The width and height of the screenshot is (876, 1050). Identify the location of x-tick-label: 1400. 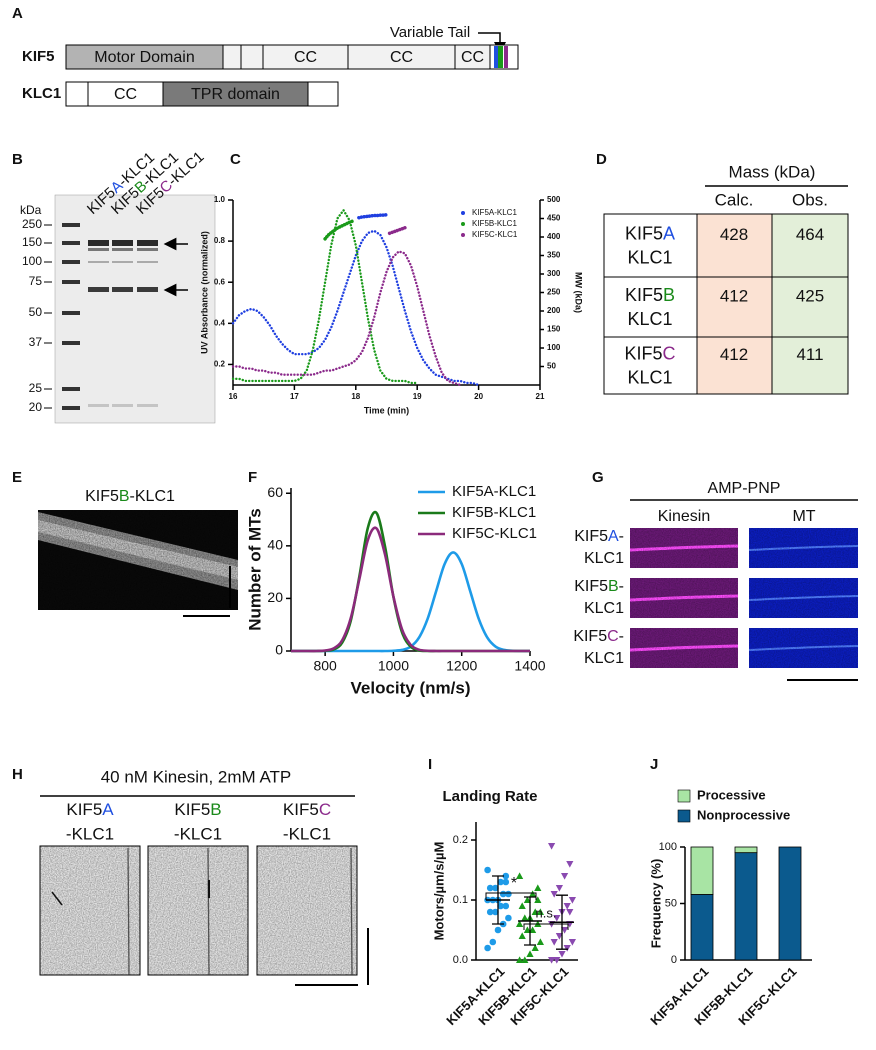
(529, 666).